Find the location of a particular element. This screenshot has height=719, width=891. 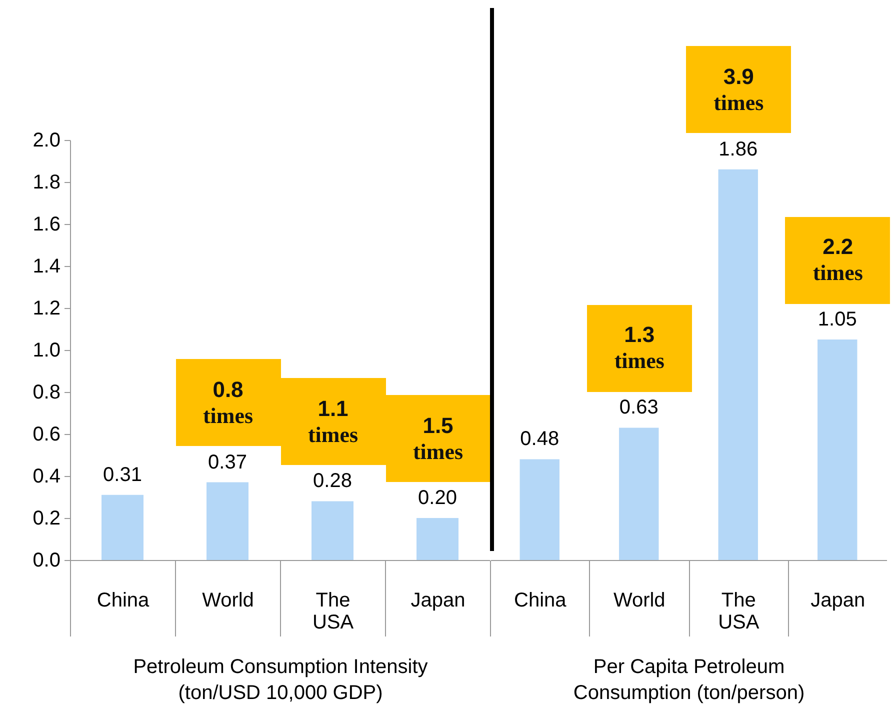

x-axis-title: Per Capita Petroleum Consumption (ton/person) is located at coordinates (689, 680).